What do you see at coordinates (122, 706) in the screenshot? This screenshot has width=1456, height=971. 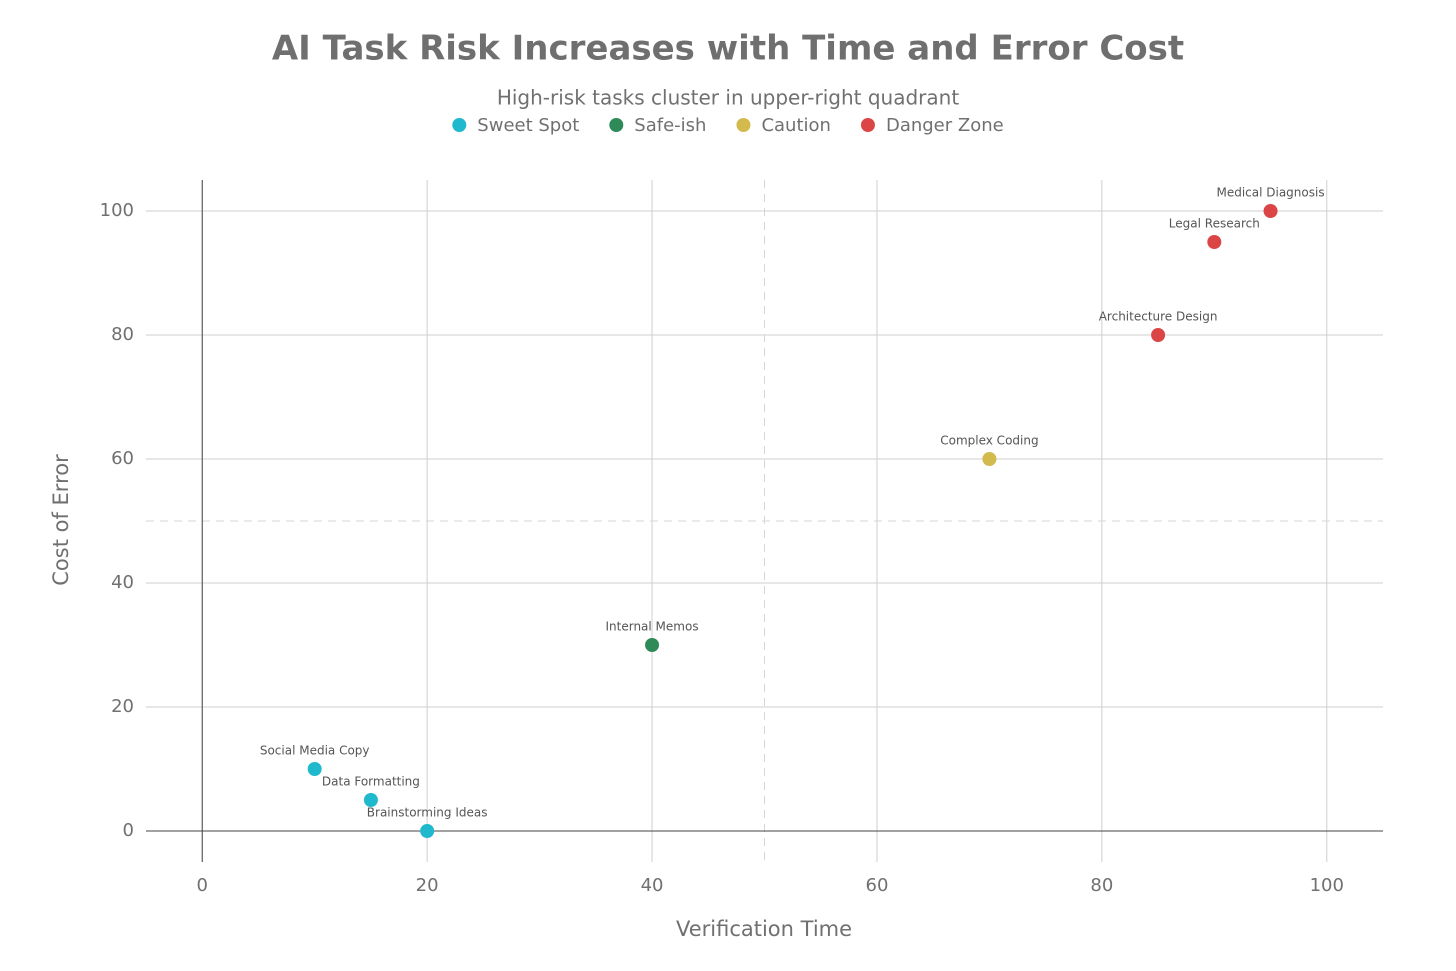 I see `y-tick-label: 20` at bounding box center [122, 706].